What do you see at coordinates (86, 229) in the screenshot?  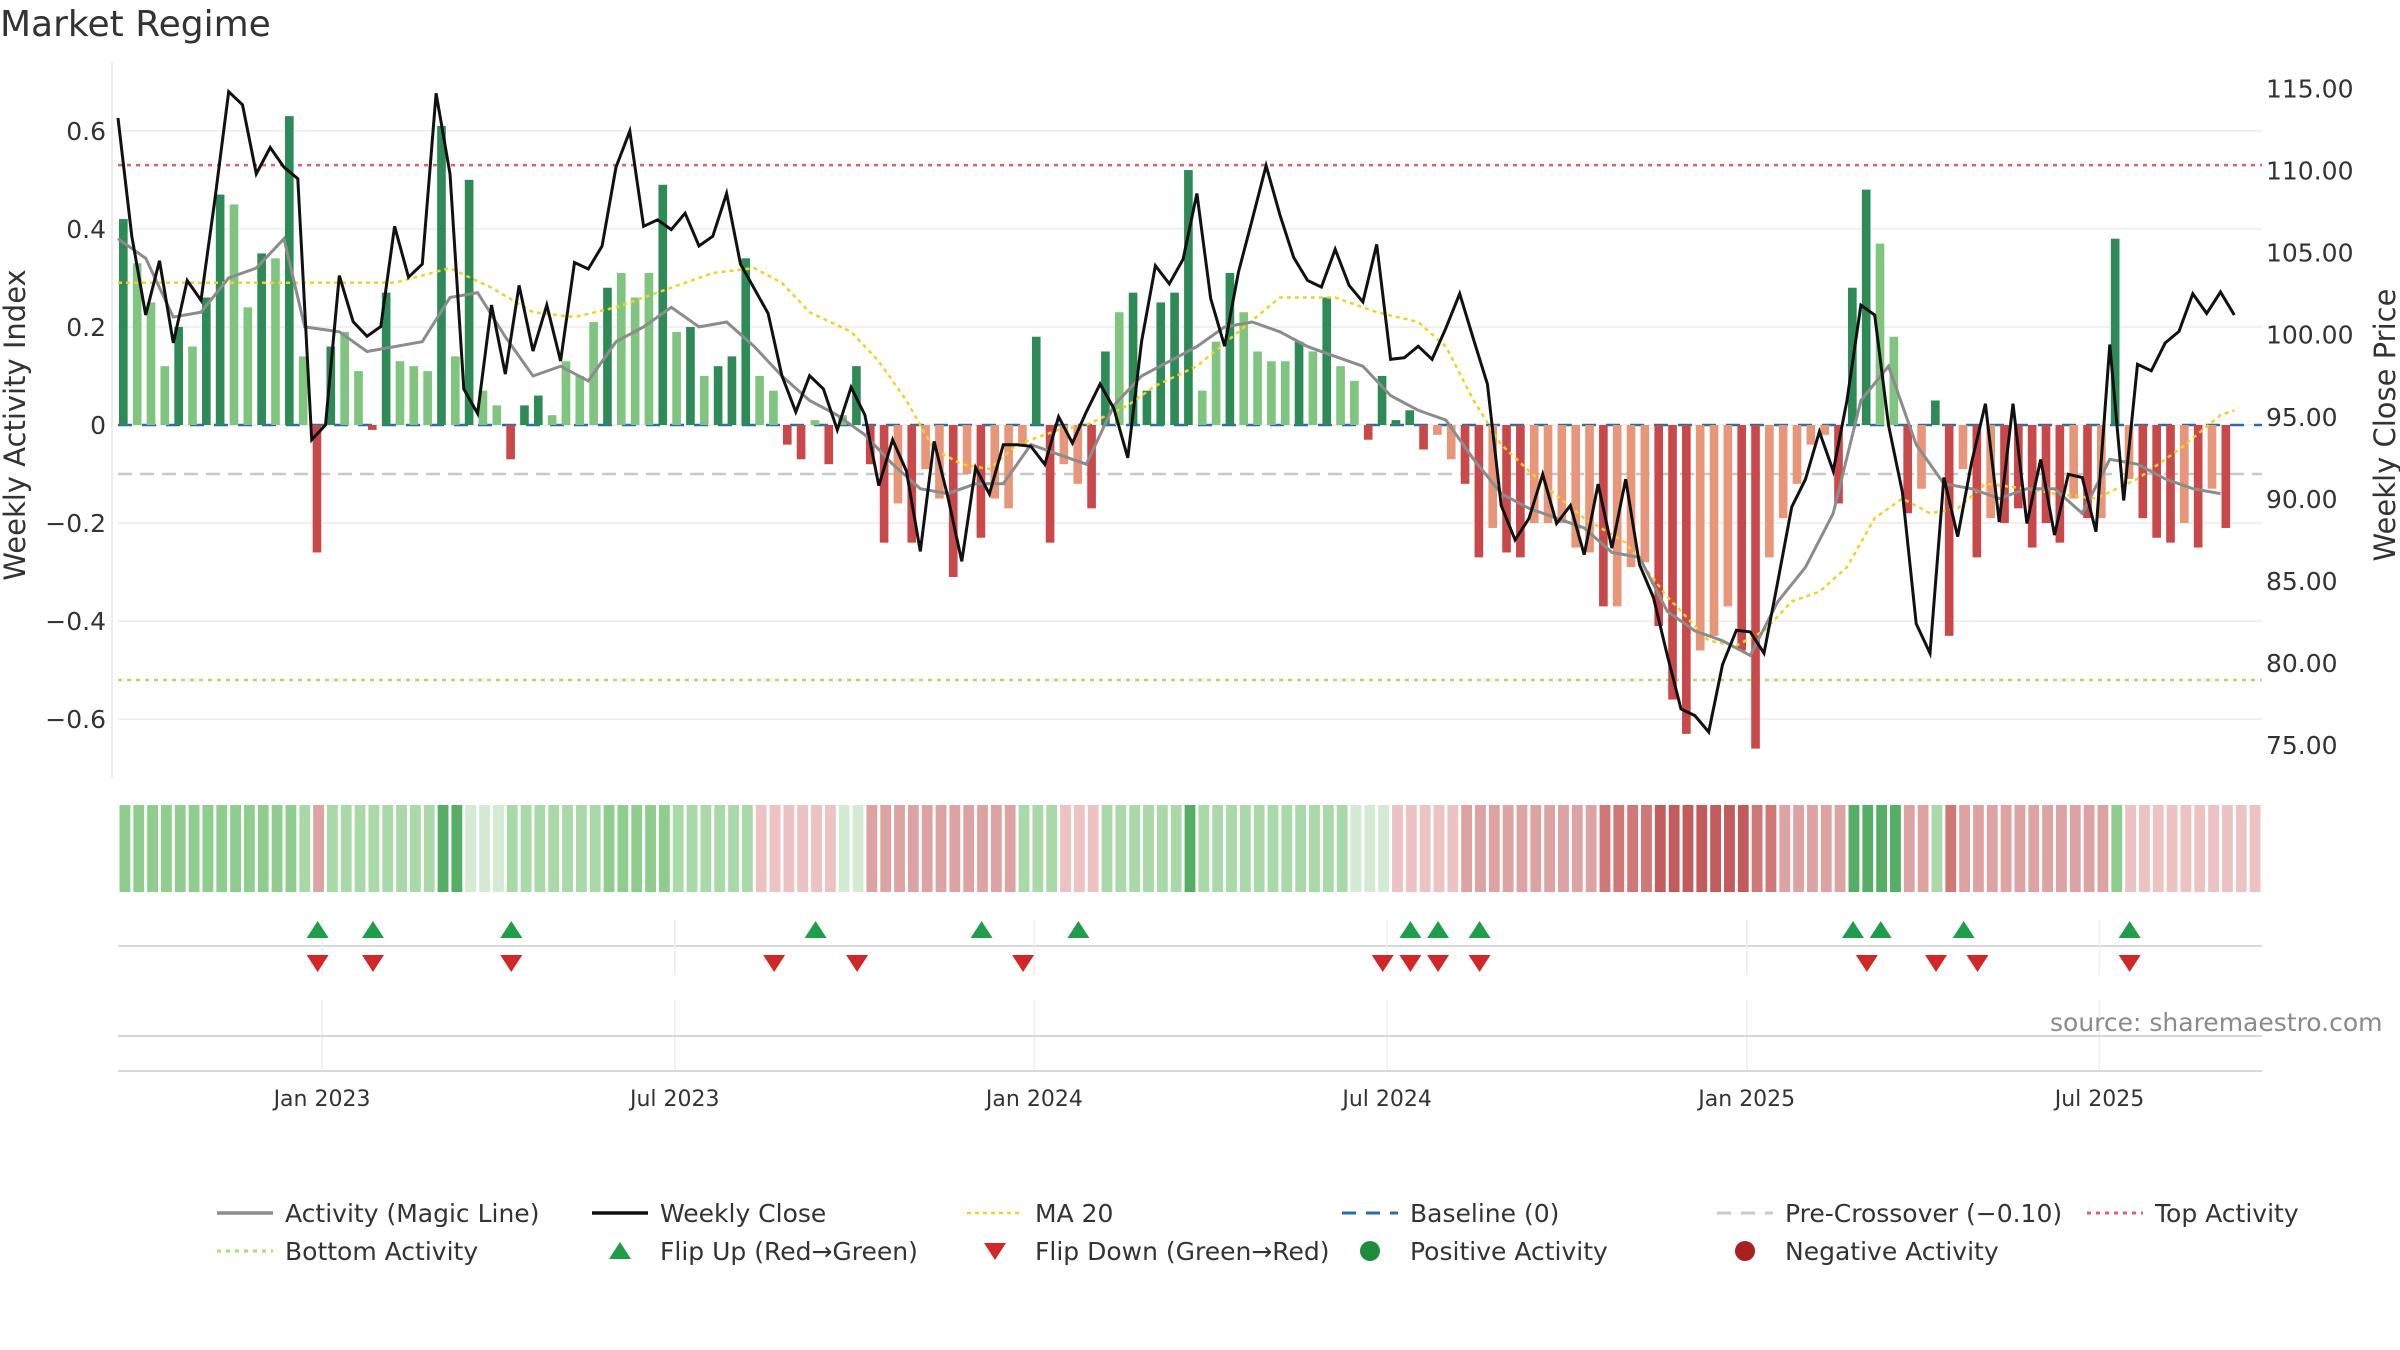 I see `y-tick-label: 0.4` at bounding box center [86, 229].